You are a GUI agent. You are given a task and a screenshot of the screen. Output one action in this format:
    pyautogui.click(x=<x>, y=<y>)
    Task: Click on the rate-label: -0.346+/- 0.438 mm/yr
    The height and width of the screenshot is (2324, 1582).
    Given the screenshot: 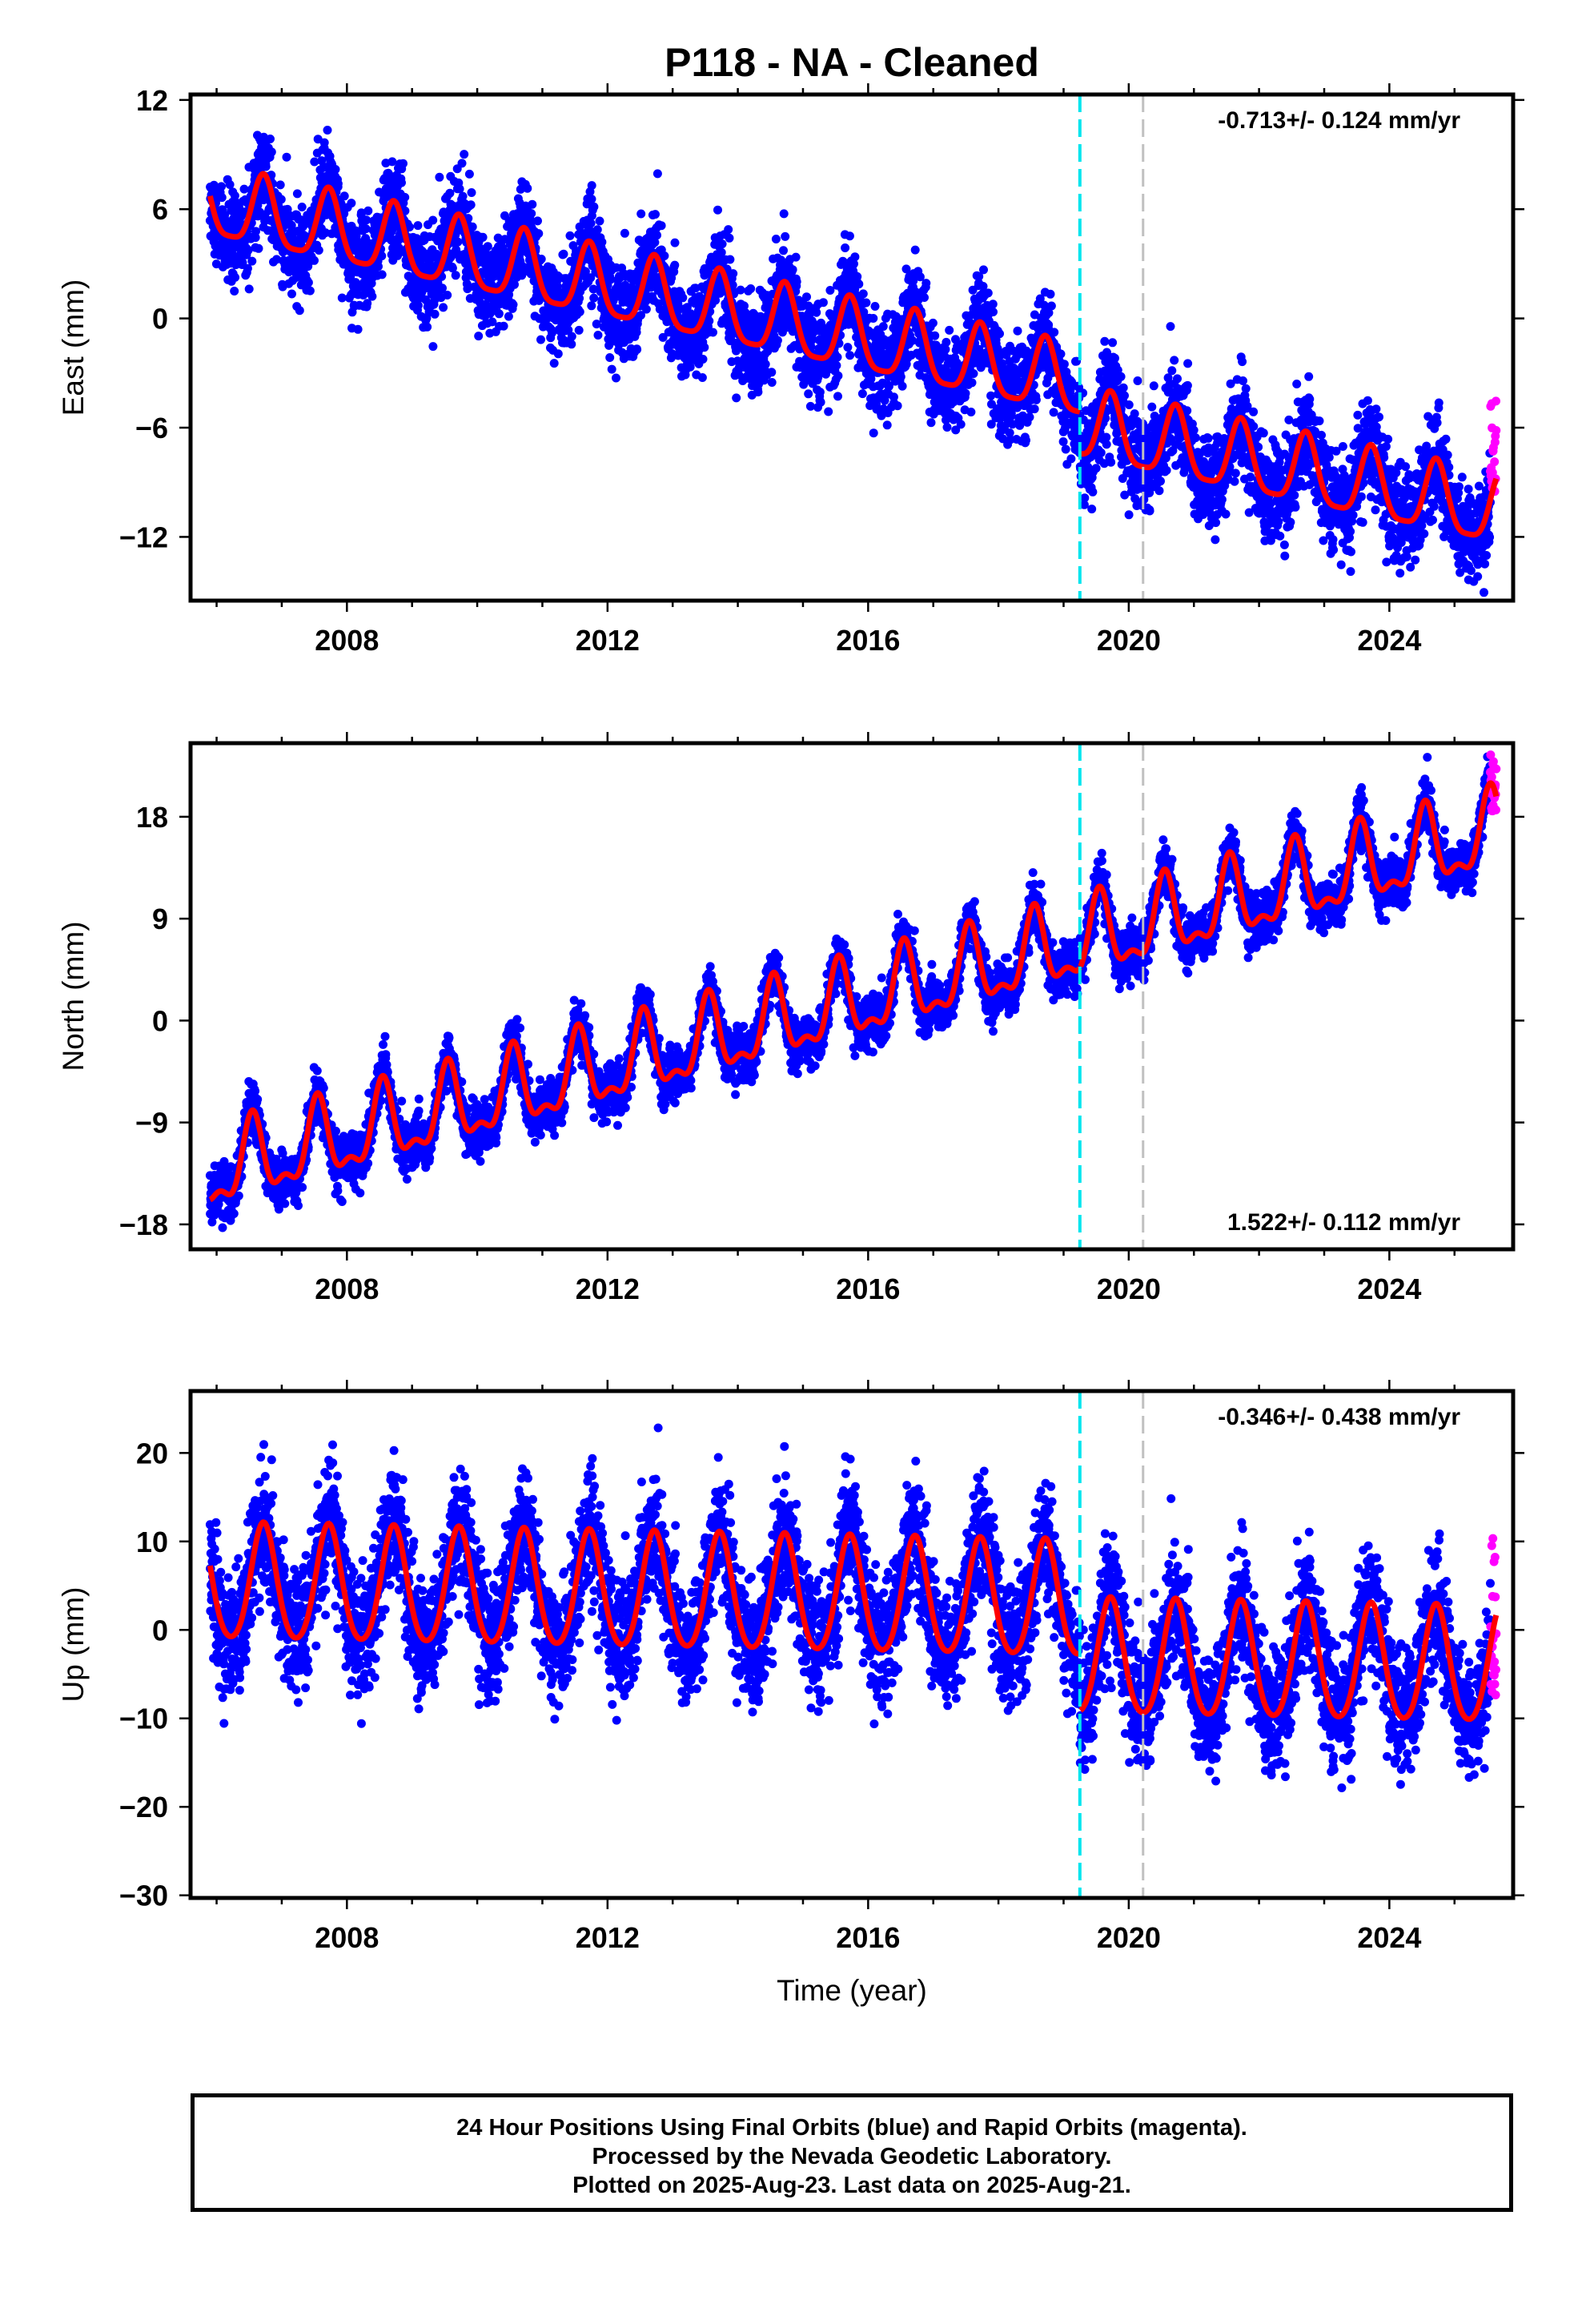 What is the action you would take?
    pyautogui.click(x=1339, y=1417)
    